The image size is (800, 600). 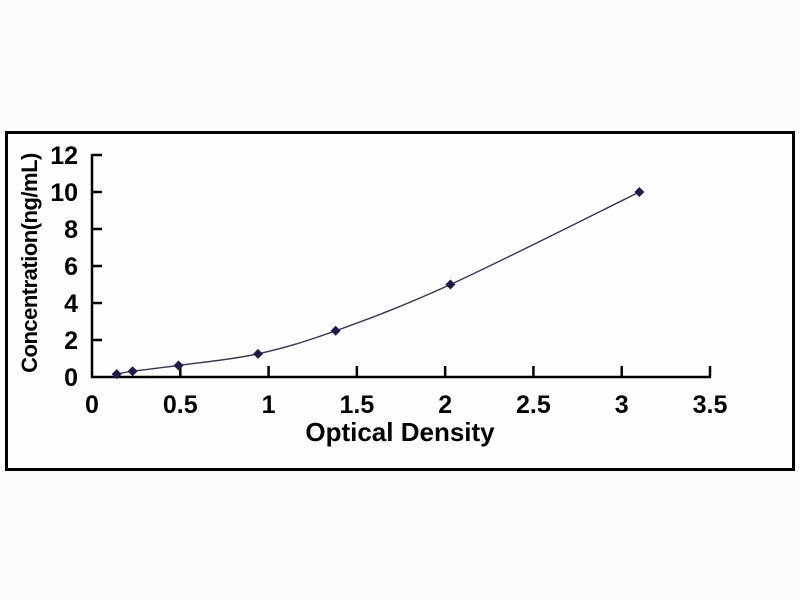 I want to click on x-tick-label: 1, so click(x=269, y=405).